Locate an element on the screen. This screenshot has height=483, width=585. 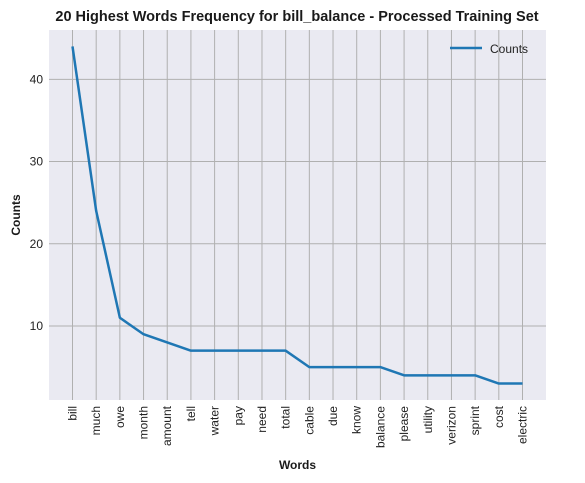
y-tick-label: 30 is located at coordinates (37, 162).